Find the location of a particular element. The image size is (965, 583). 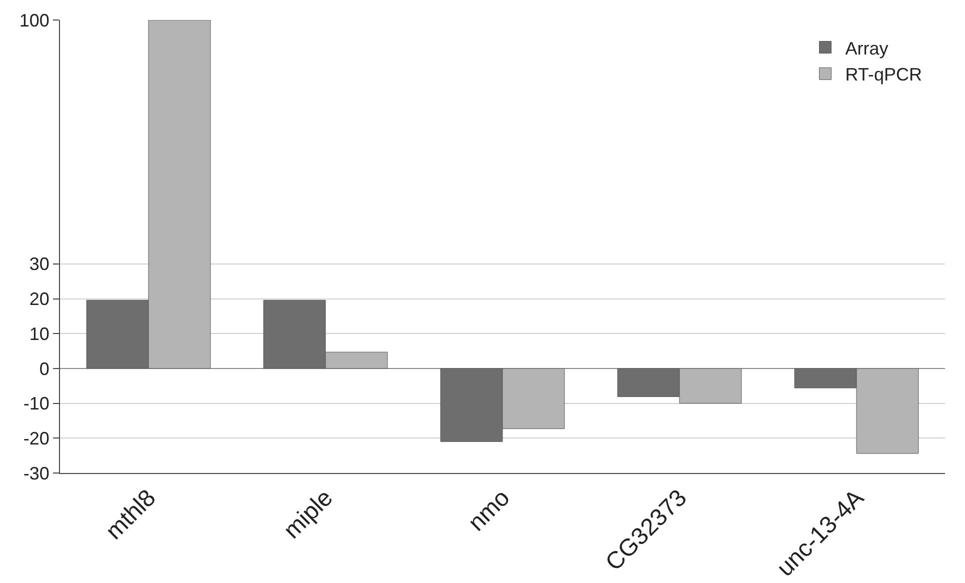

x-tick-label: nmo is located at coordinates (489, 510).